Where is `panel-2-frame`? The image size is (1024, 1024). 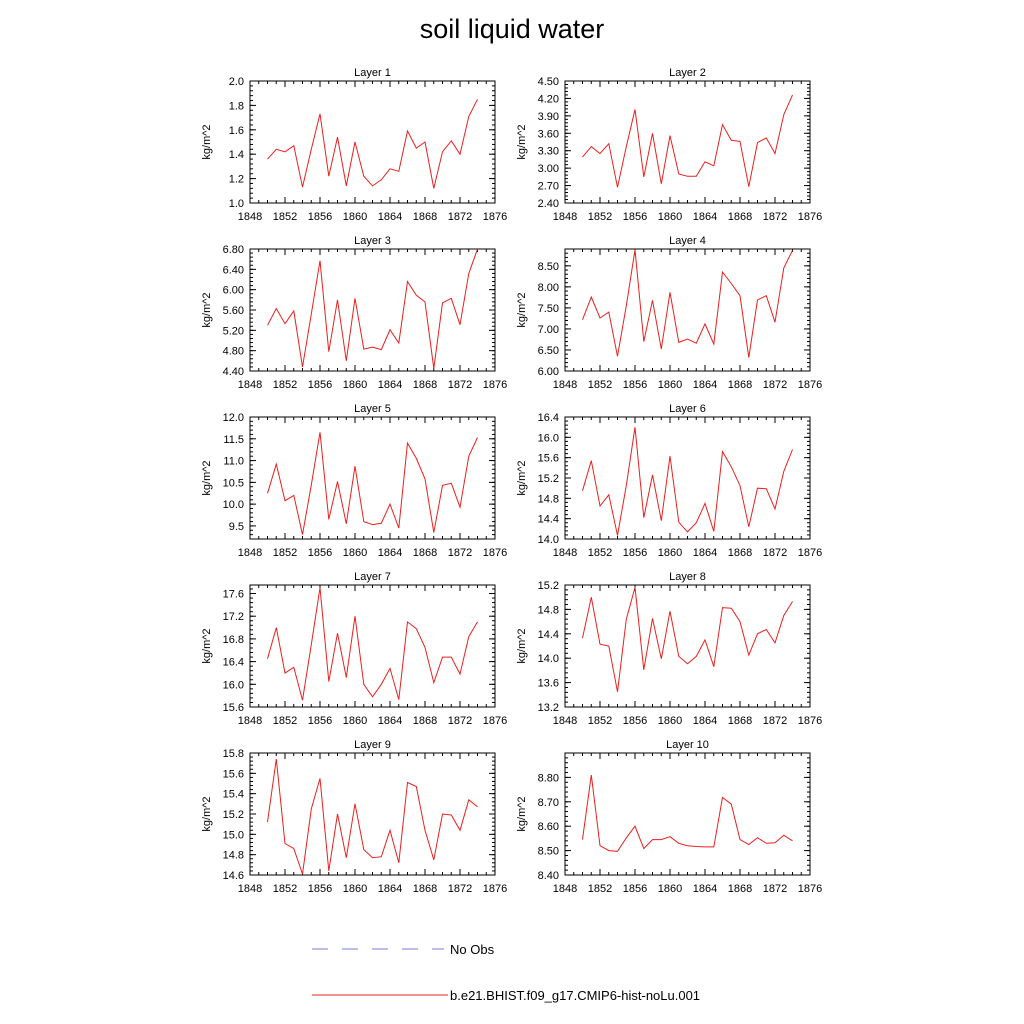 panel-2-frame is located at coordinates (687, 142).